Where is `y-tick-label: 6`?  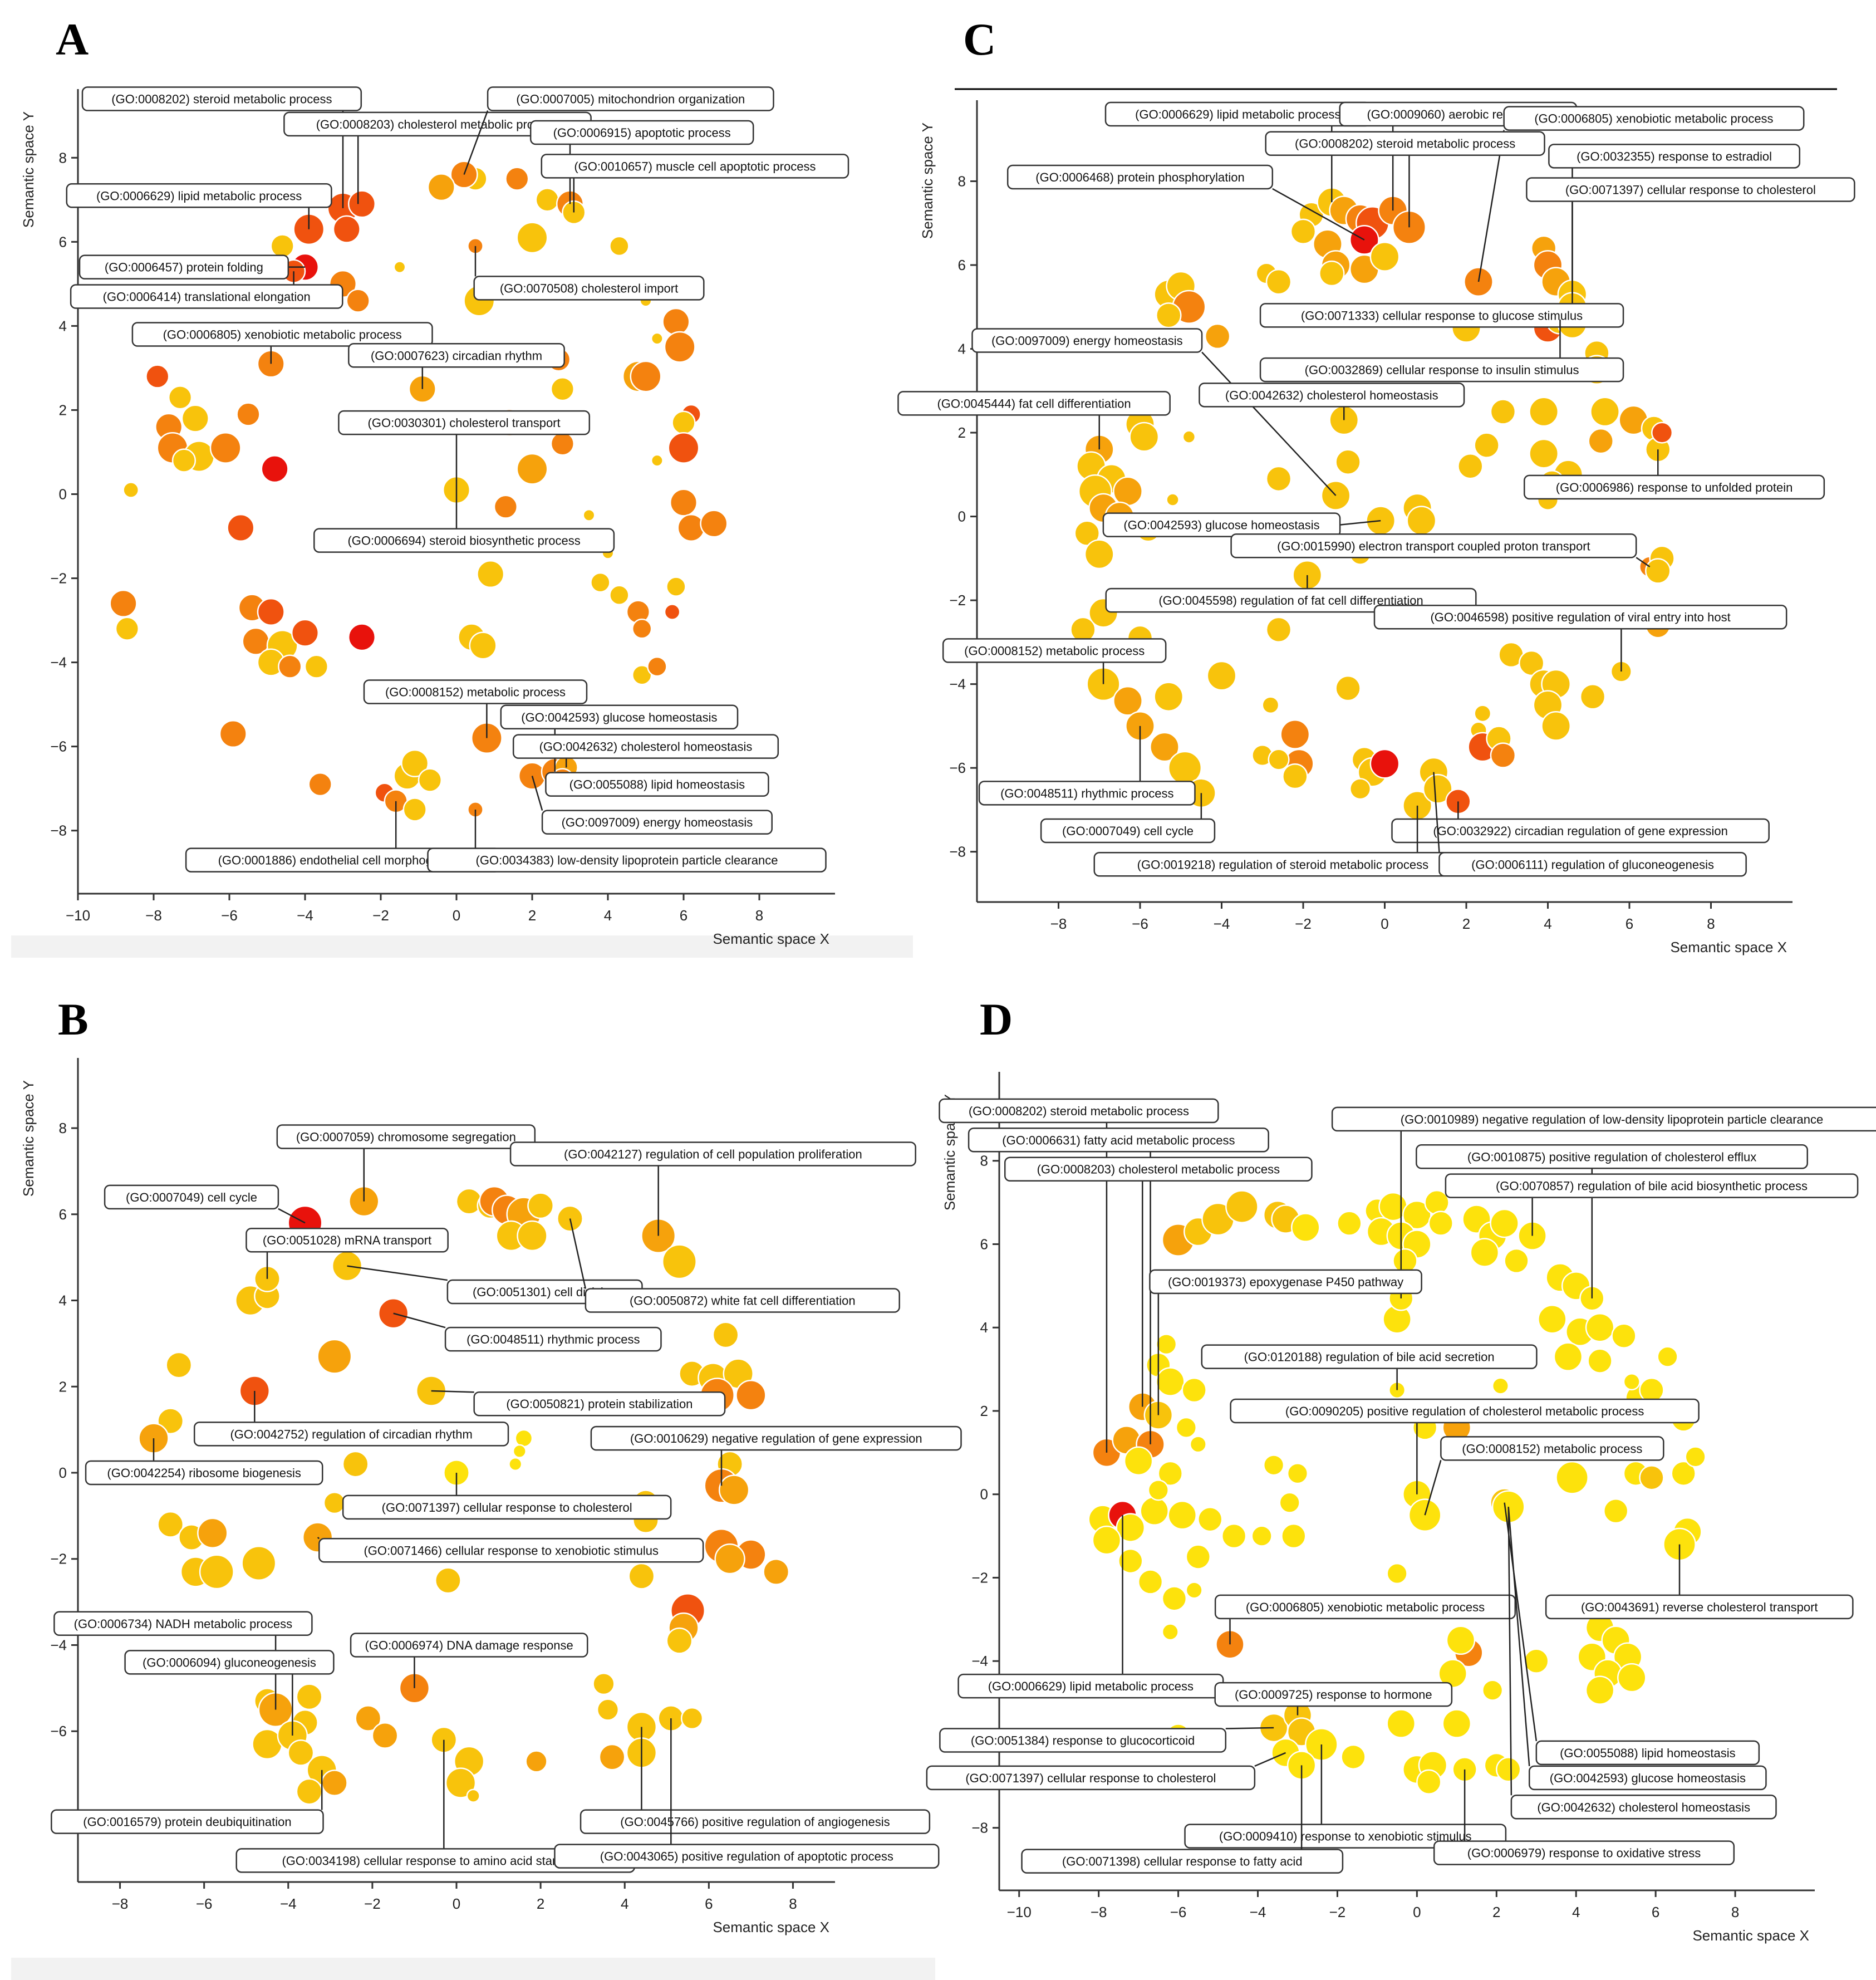 y-tick-label: 6 is located at coordinates (984, 1244).